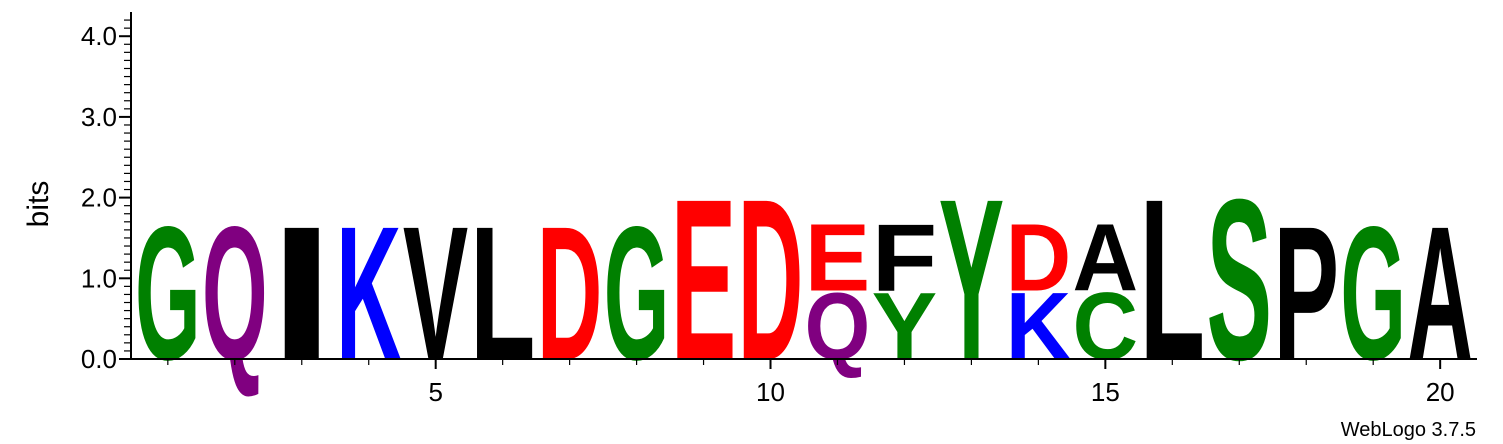  I want to click on y-axis-title: bits, so click(38, 204).